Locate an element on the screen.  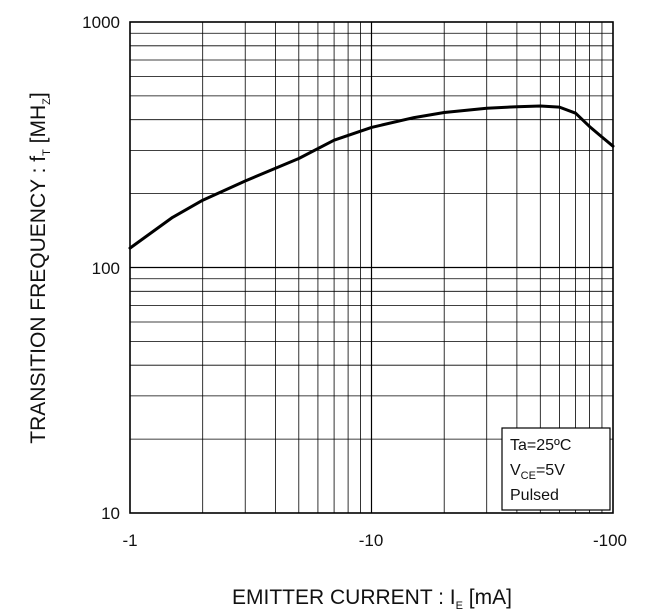
x-axis-title-main: EMITTER CURRENT : I is located at coordinates (344, 597).